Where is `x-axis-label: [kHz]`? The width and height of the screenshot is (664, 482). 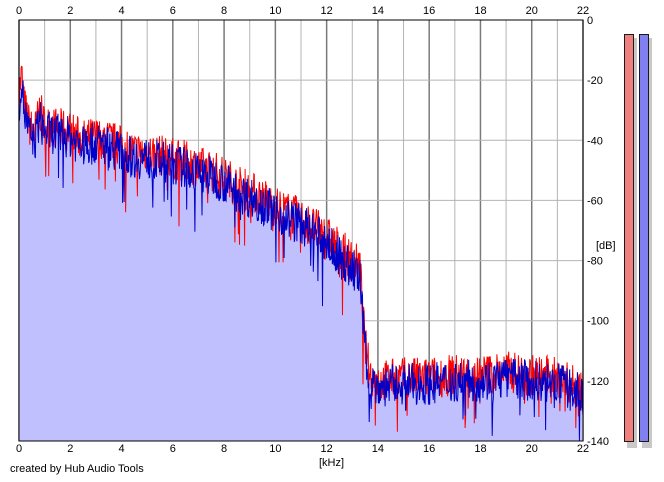
x-axis-label: [kHz] is located at coordinates (332, 463).